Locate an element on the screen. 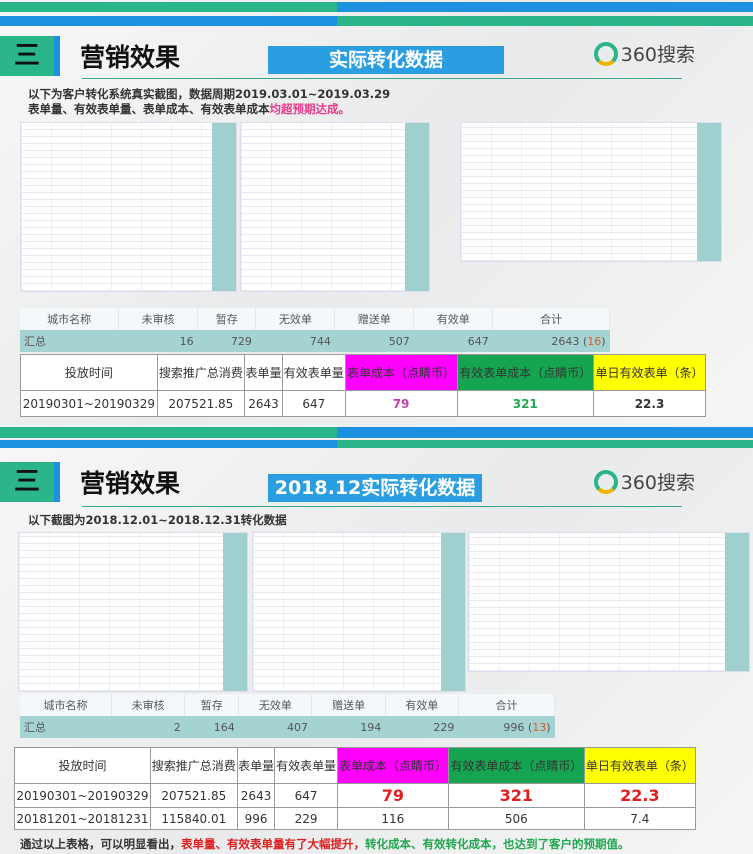 This screenshot has height=854, width=753. cell: 115840.01 is located at coordinates (193, 818).